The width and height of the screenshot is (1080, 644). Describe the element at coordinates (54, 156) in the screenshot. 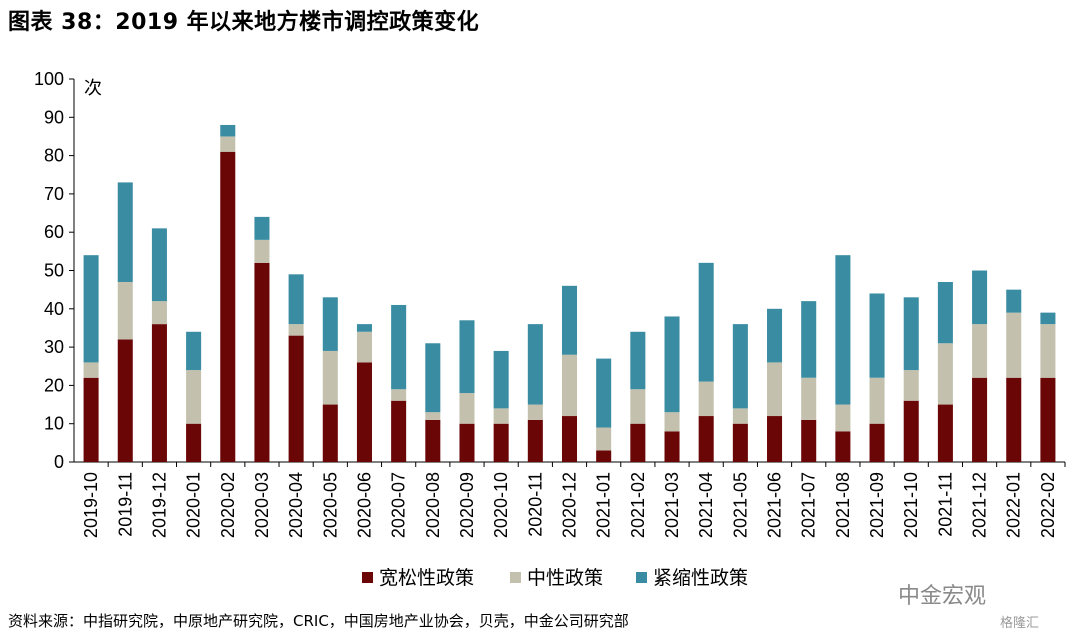

I see `y-tick-label: 80` at that location.